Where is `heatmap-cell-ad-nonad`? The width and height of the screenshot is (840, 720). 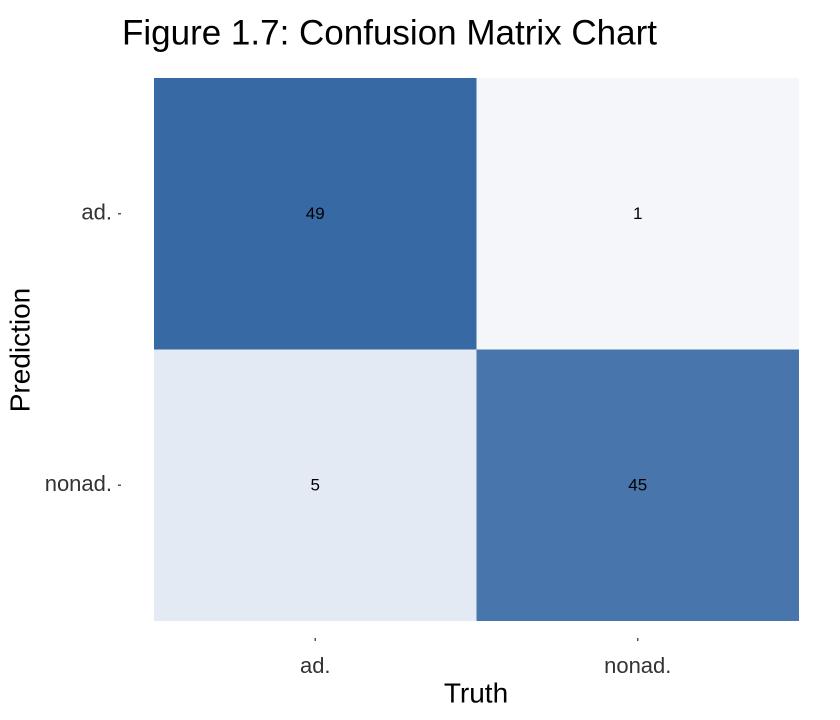
heatmap-cell-ad-nonad is located at coordinates (637, 214).